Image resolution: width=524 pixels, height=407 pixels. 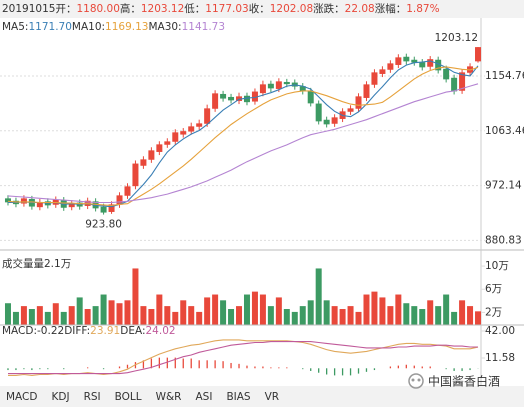 What do you see at coordinates (291, 9) in the screenshot?
I see `field-value: 1202.08` at bounding box center [291, 9].